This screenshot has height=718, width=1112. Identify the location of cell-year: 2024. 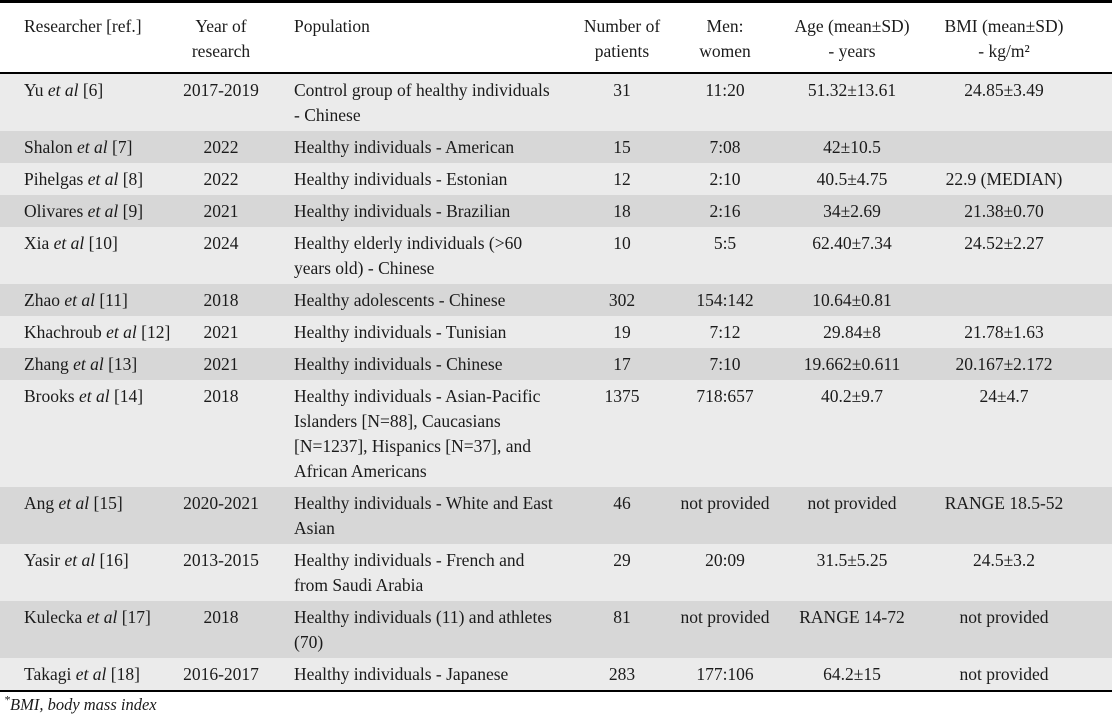
(221, 243).